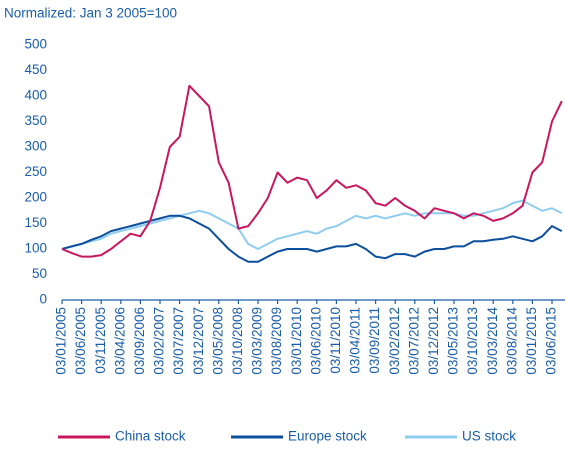  Describe the element at coordinates (433, 341) in the screenshot. I see `x-tick-label: 03/12/2012` at that location.